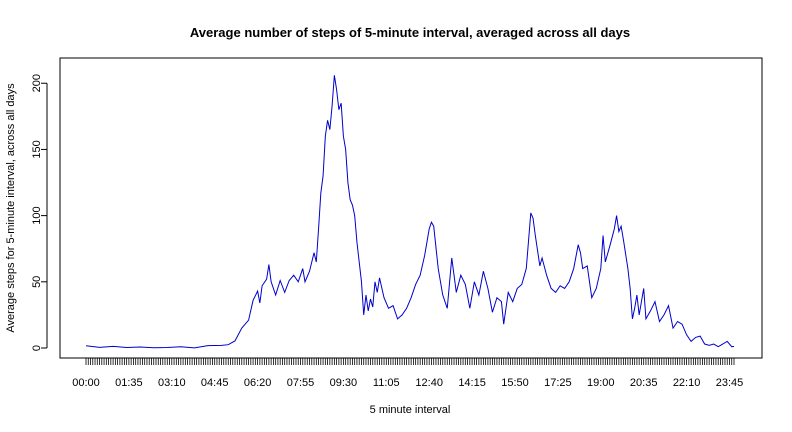 This screenshot has height=432, width=792. What do you see at coordinates (37, 149) in the screenshot?
I see `y-tick-label: 150` at bounding box center [37, 149].